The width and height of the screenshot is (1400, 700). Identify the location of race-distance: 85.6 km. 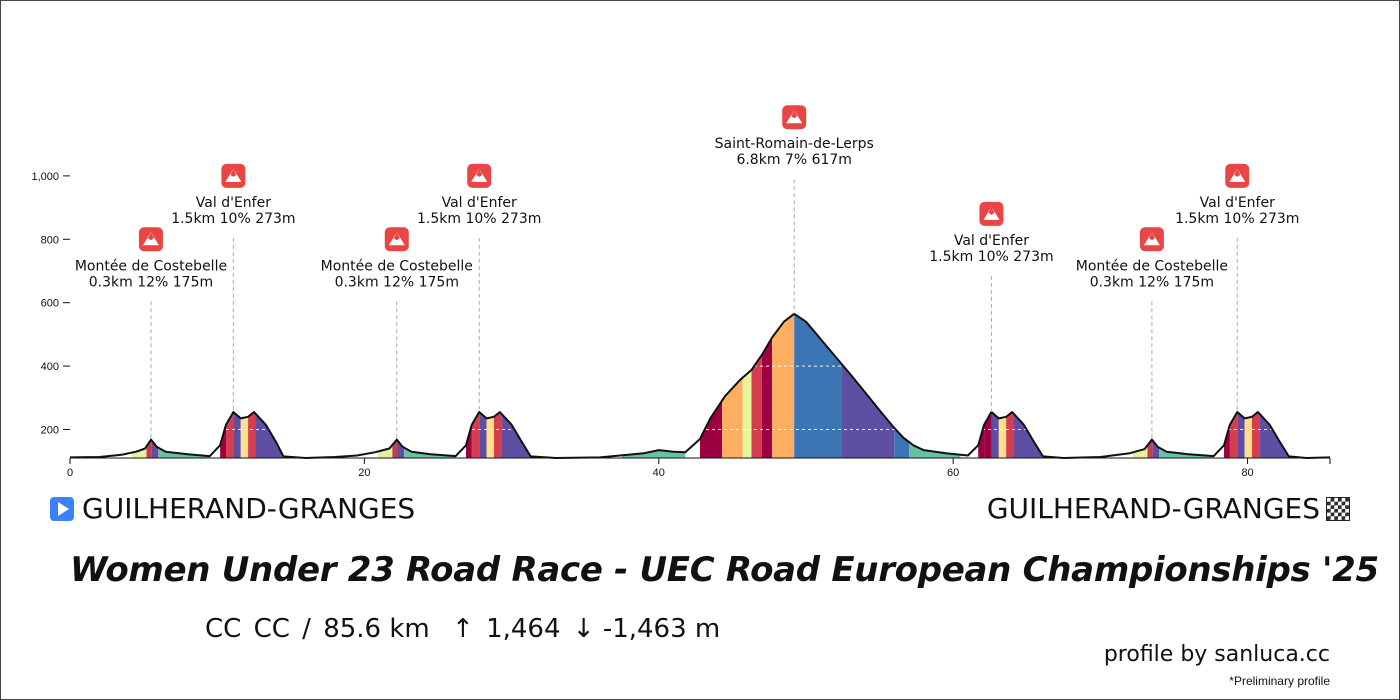
(376, 629).